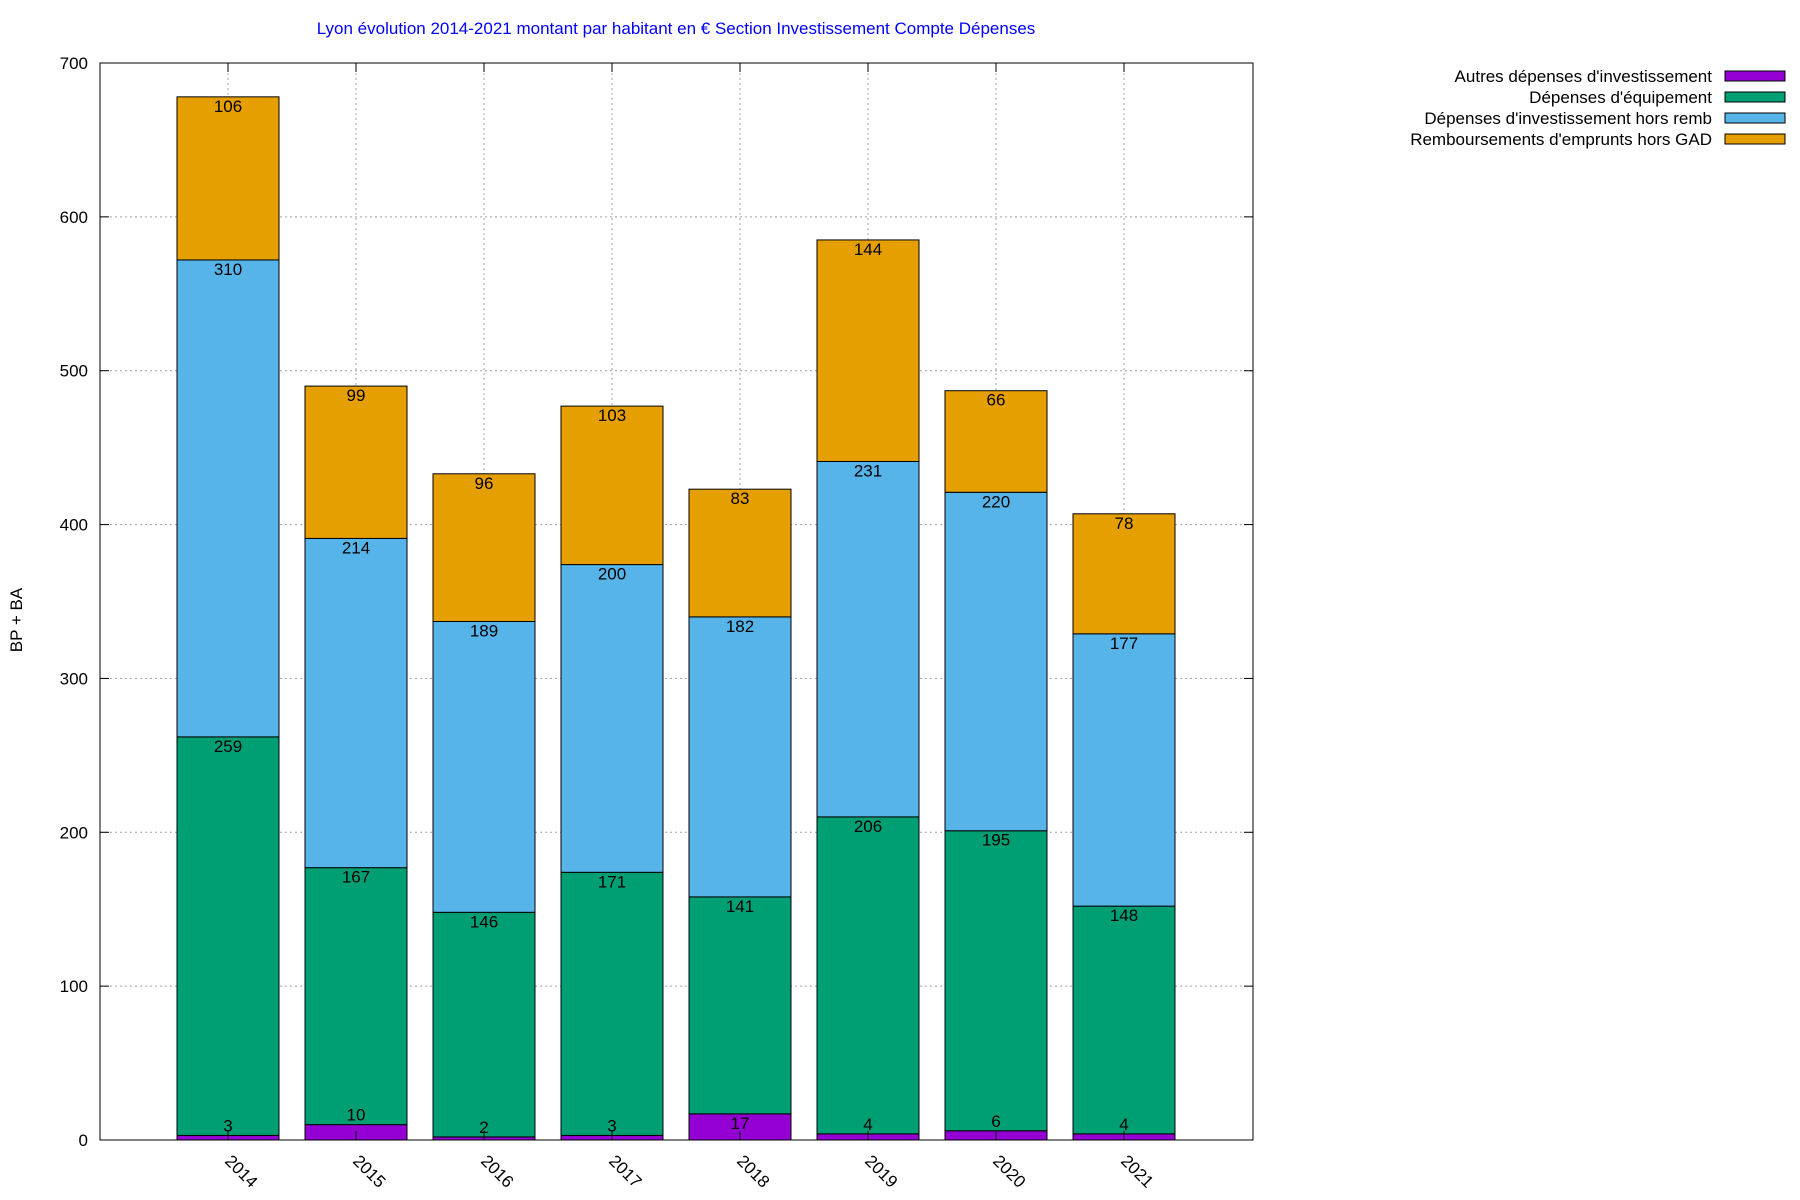 The height and width of the screenshot is (1200, 1800). Describe the element at coordinates (356, 877) in the screenshot. I see `data-label: 167` at that location.